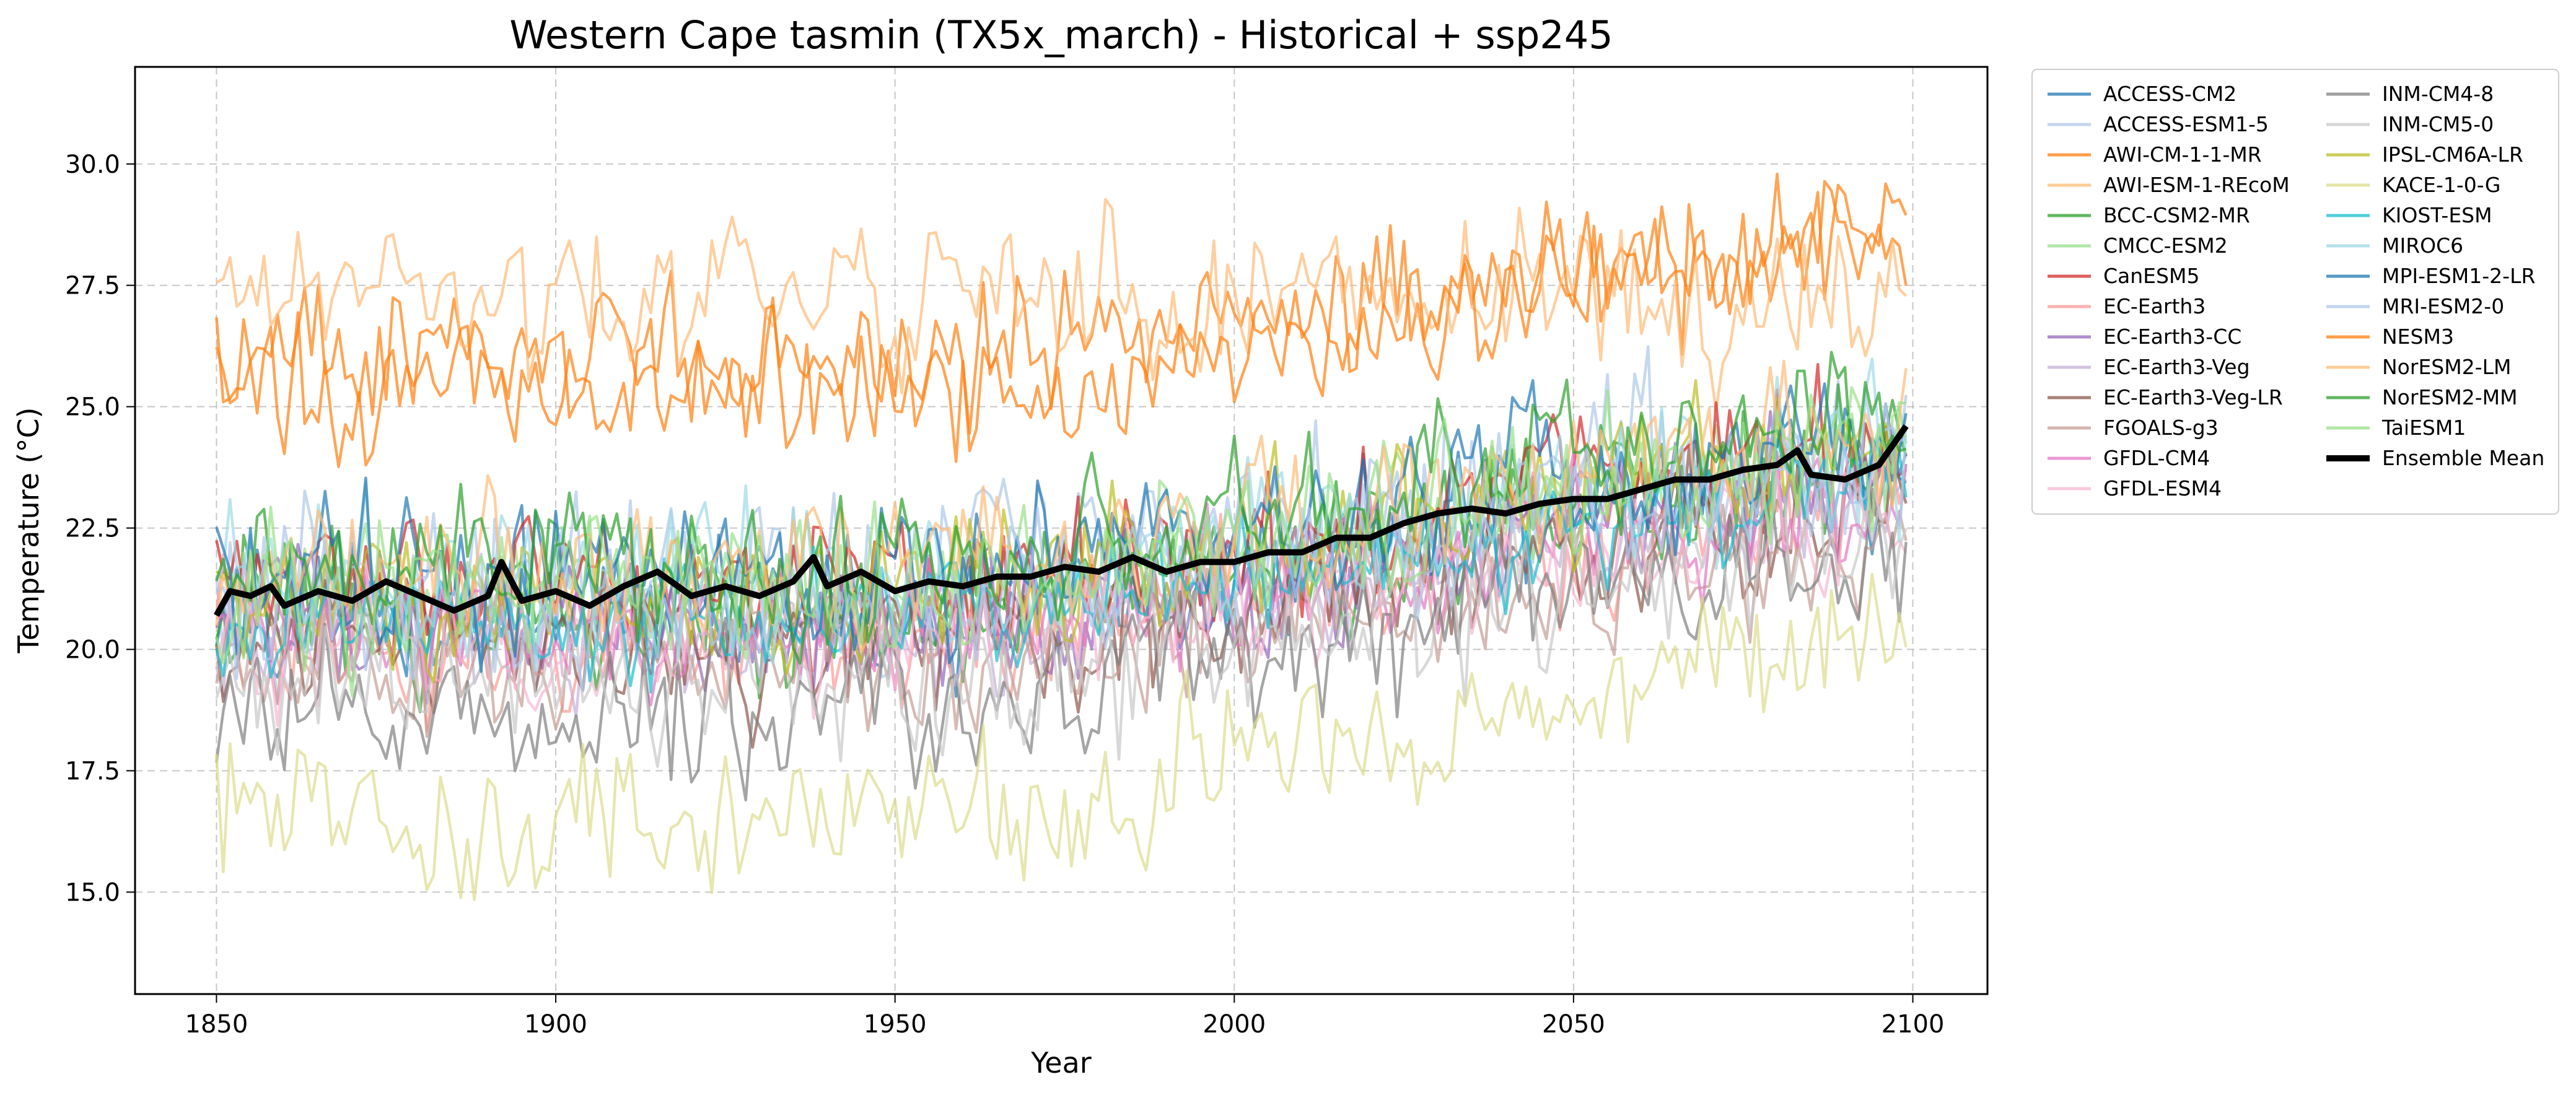 The image size is (2576, 1095). What do you see at coordinates (2463, 458) in the screenshot?
I see `legend-label: Ensemble Mean` at bounding box center [2463, 458].